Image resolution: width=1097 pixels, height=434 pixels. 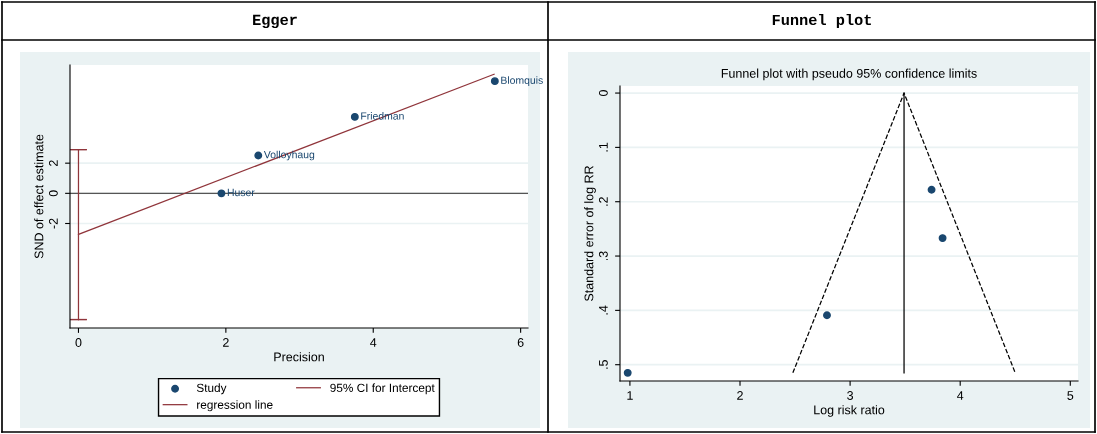 What do you see at coordinates (603, 364) in the screenshot?
I see `y-tick-label: .5` at bounding box center [603, 364].